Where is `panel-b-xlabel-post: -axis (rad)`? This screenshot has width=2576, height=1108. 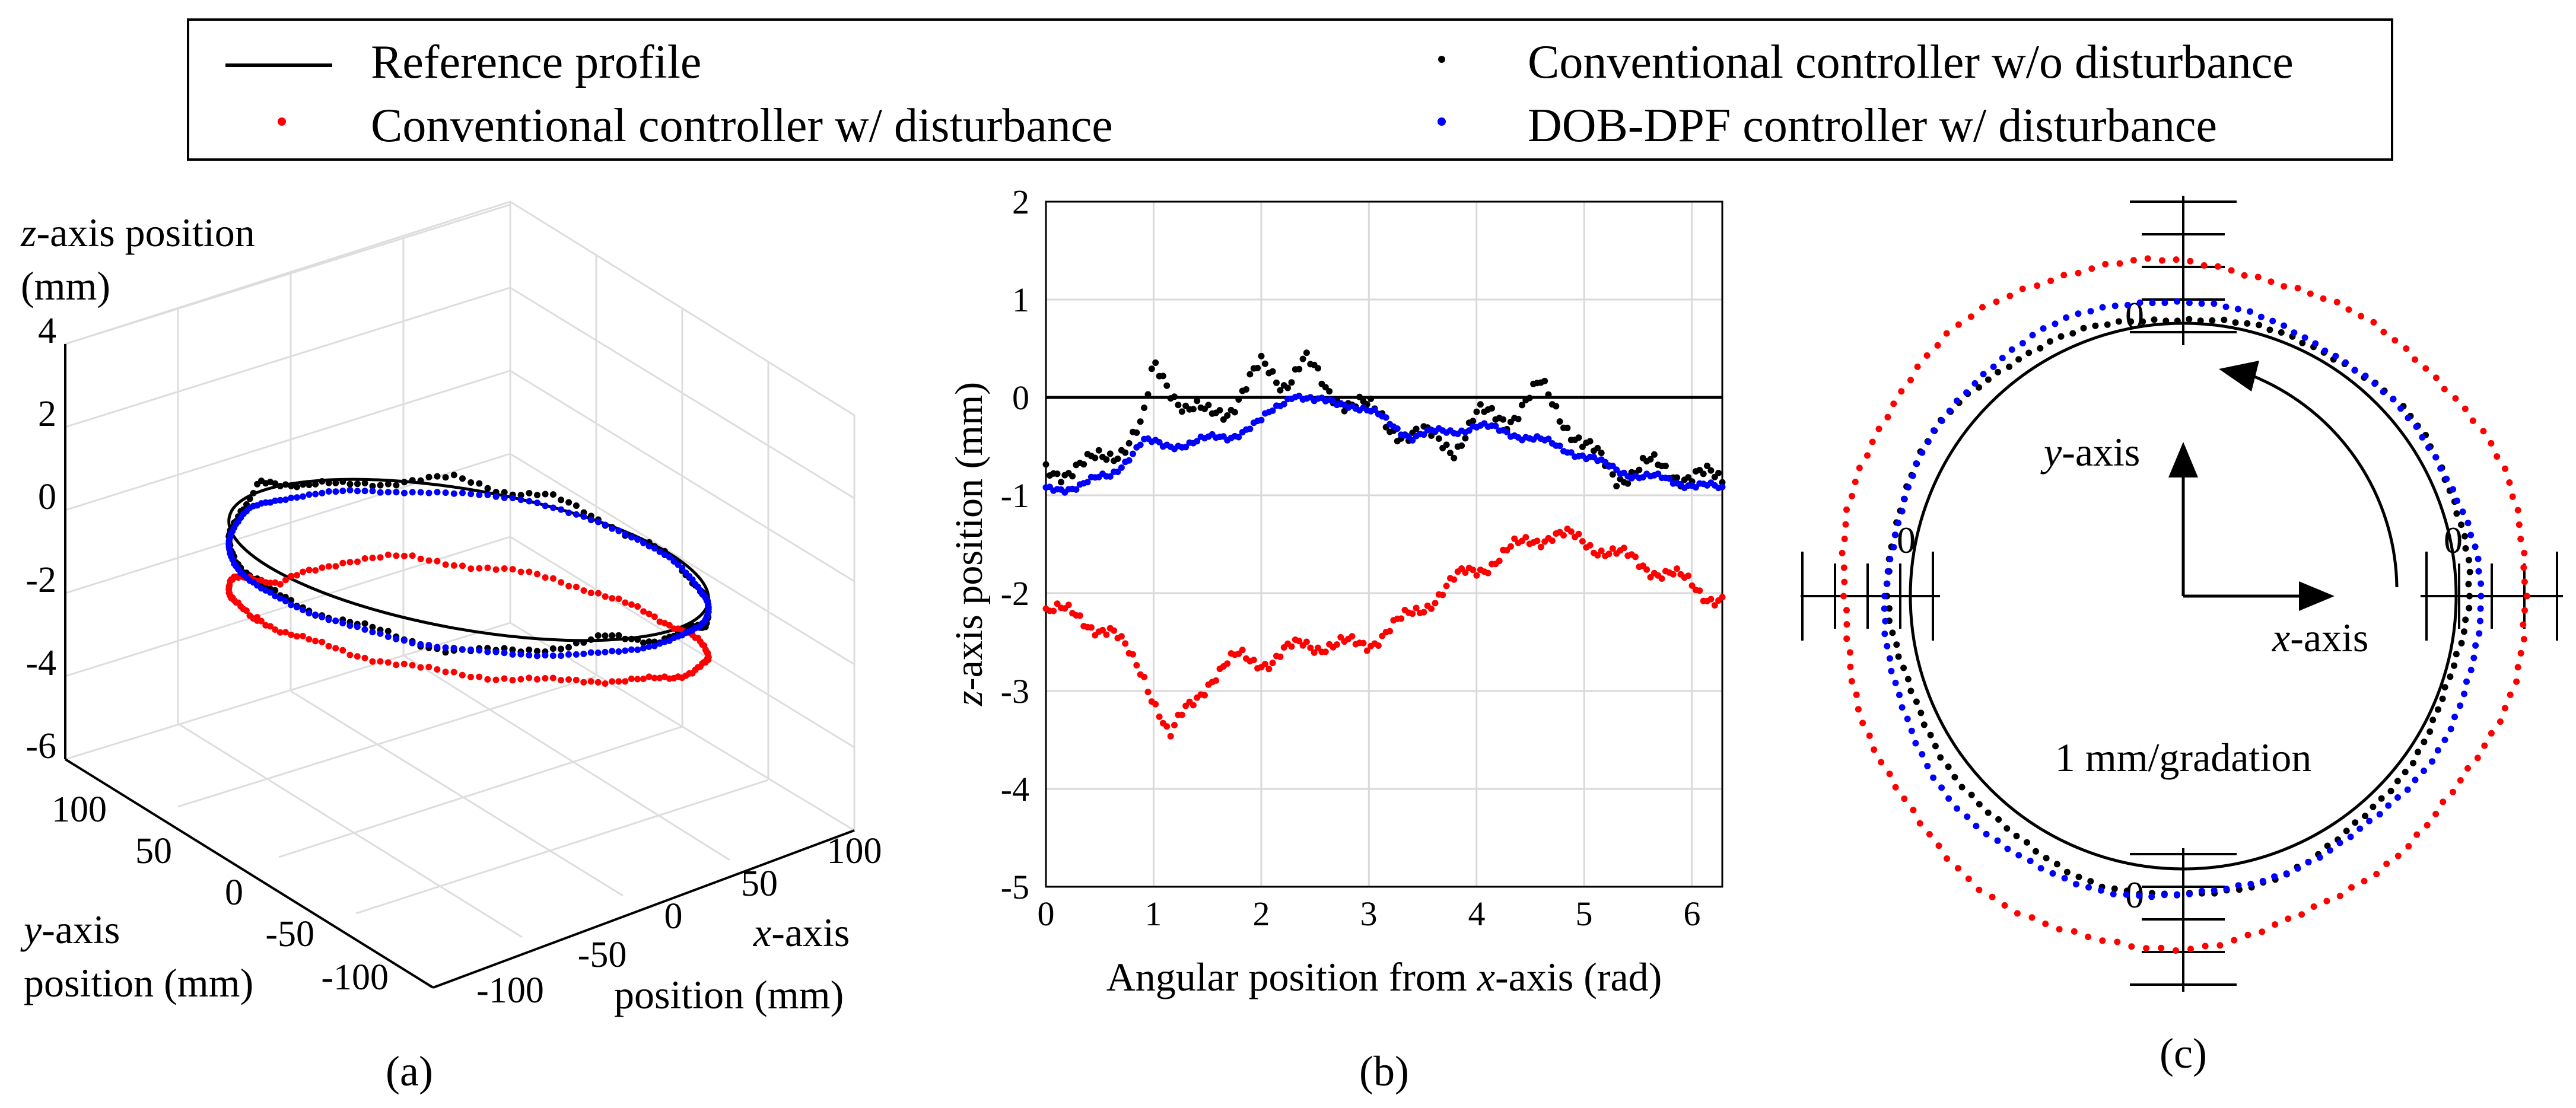 panel-b-xlabel-post: -axis (rad) is located at coordinates (1578, 976).